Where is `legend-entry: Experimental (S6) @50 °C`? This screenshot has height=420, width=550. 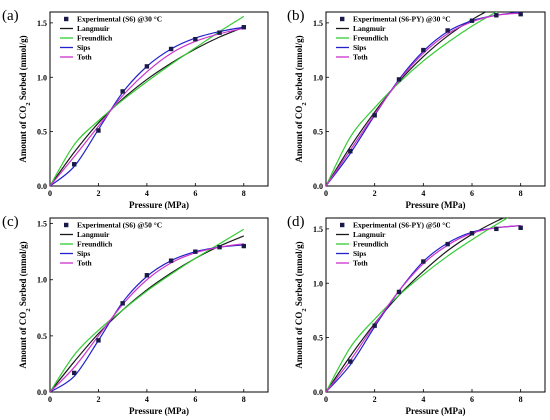
legend-entry: Experimental (S6) @50 °C is located at coordinates (119, 225).